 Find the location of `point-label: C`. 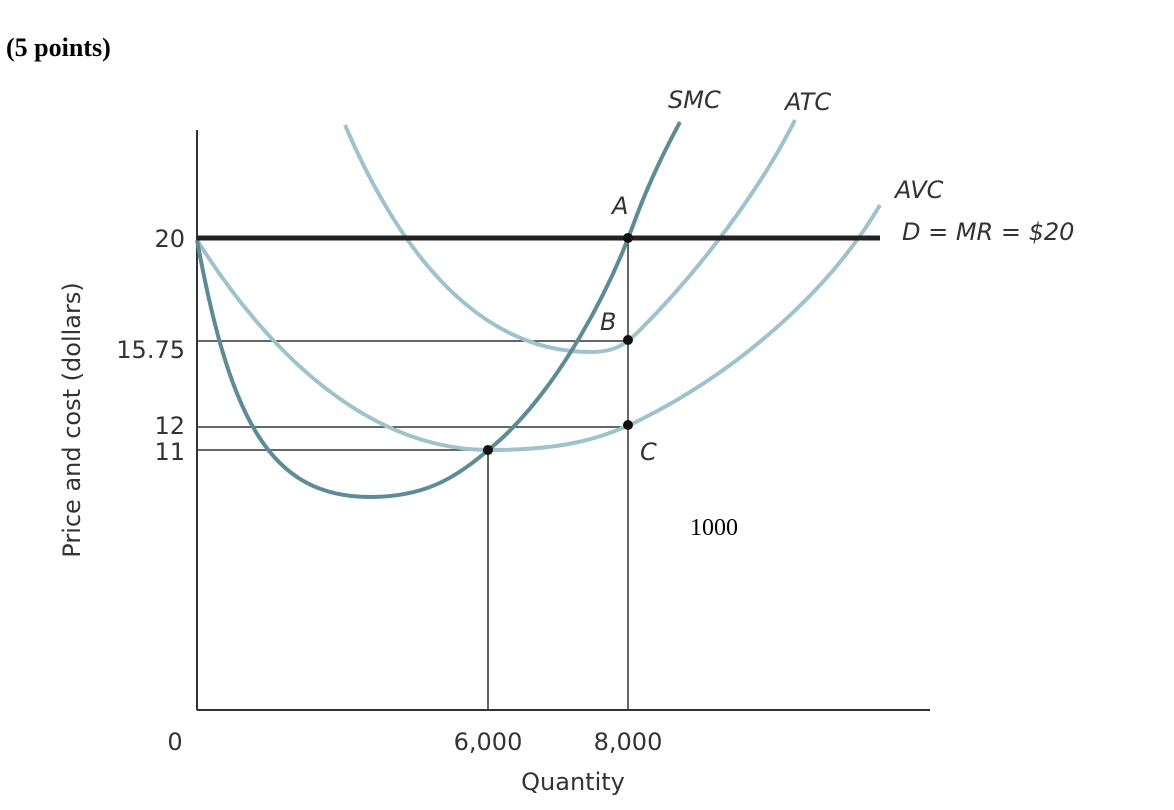

point-label: C is located at coordinates (648, 452).